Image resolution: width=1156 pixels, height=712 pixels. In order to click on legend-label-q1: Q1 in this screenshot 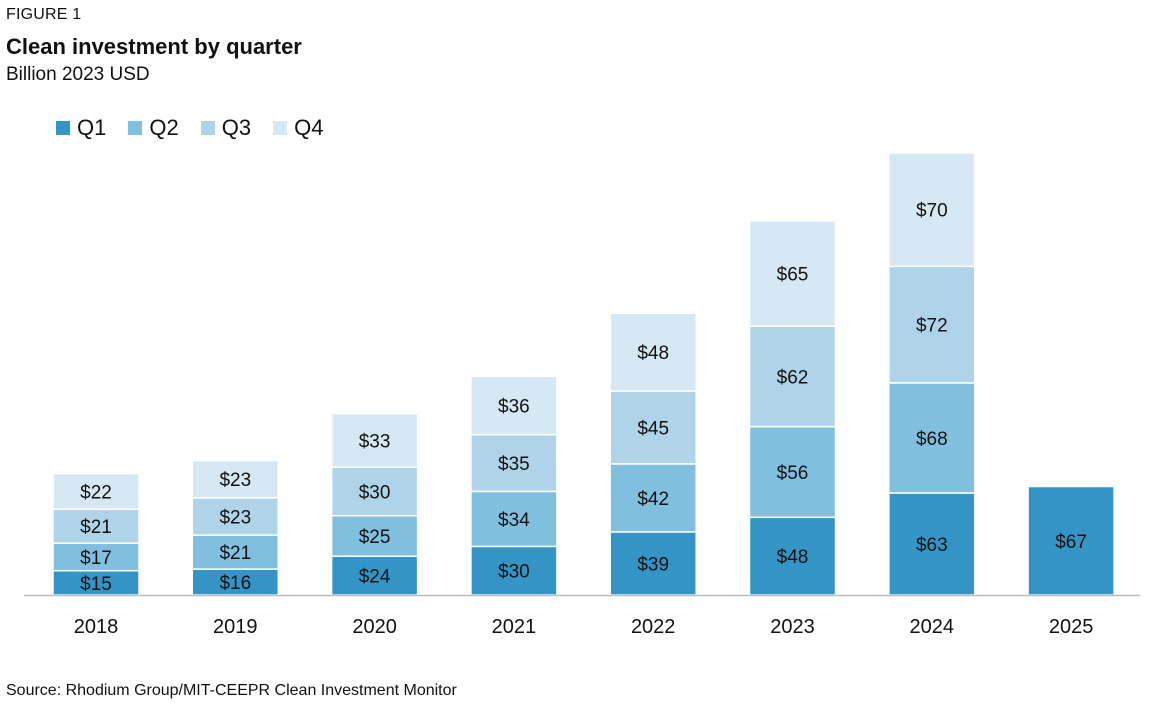, I will do `click(92, 127)`.